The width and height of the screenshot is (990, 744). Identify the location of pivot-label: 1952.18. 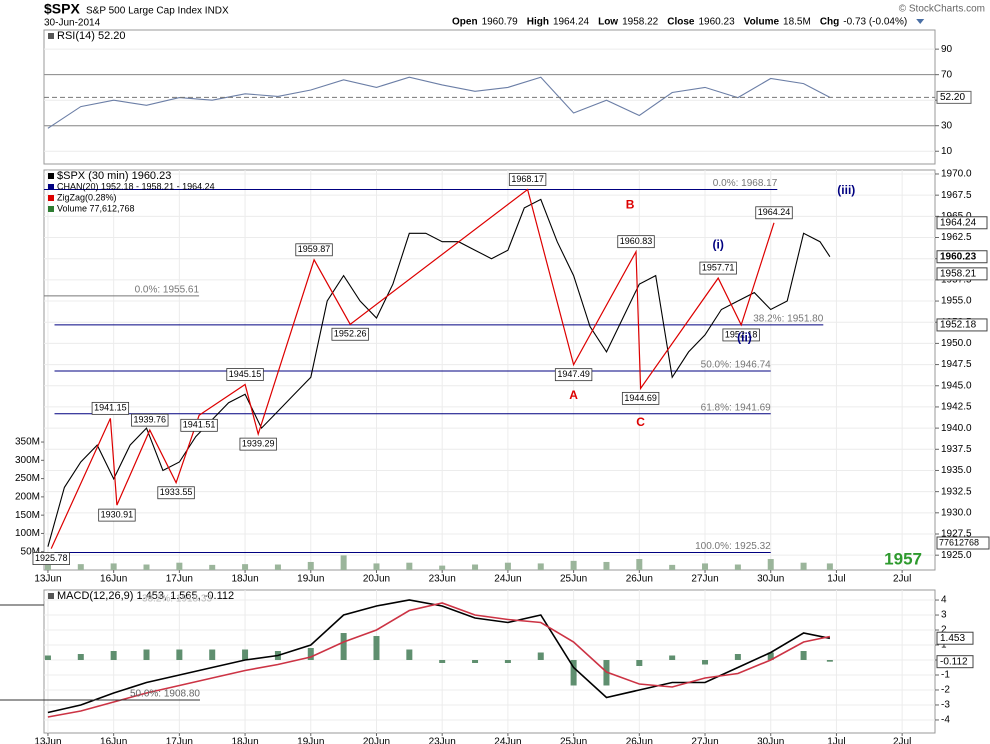
(741, 334).